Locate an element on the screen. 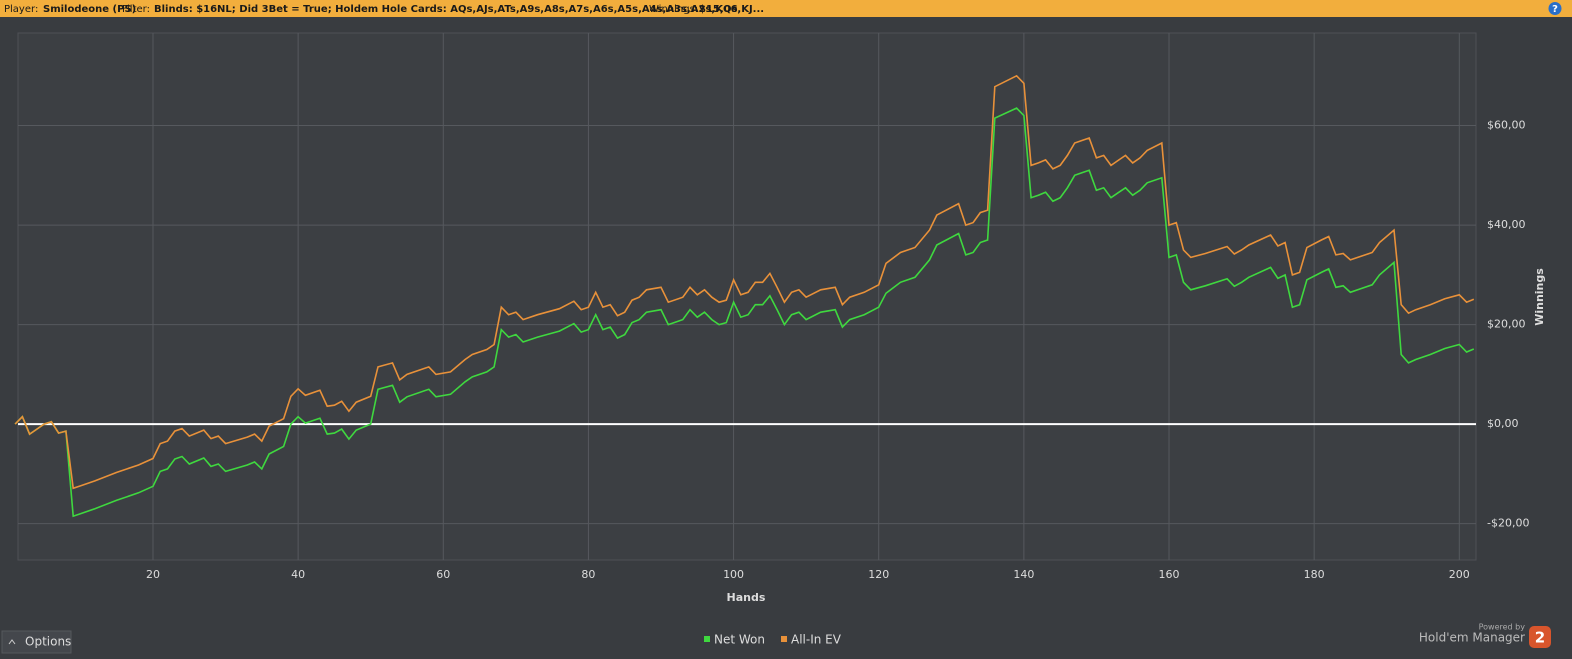 Image resolution: width=1572 pixels, height=659 pixels. header-bar is located at coordinates (786, 8).